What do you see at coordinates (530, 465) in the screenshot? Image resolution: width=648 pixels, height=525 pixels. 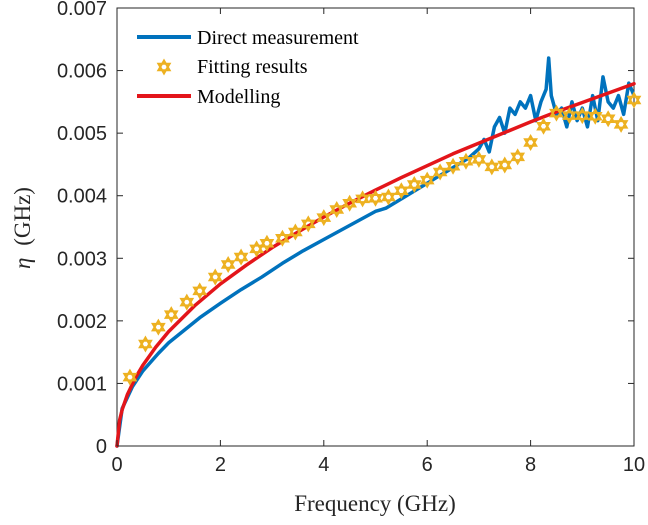 I see `x-tick-label: 8` at bounding box center [530, 465].